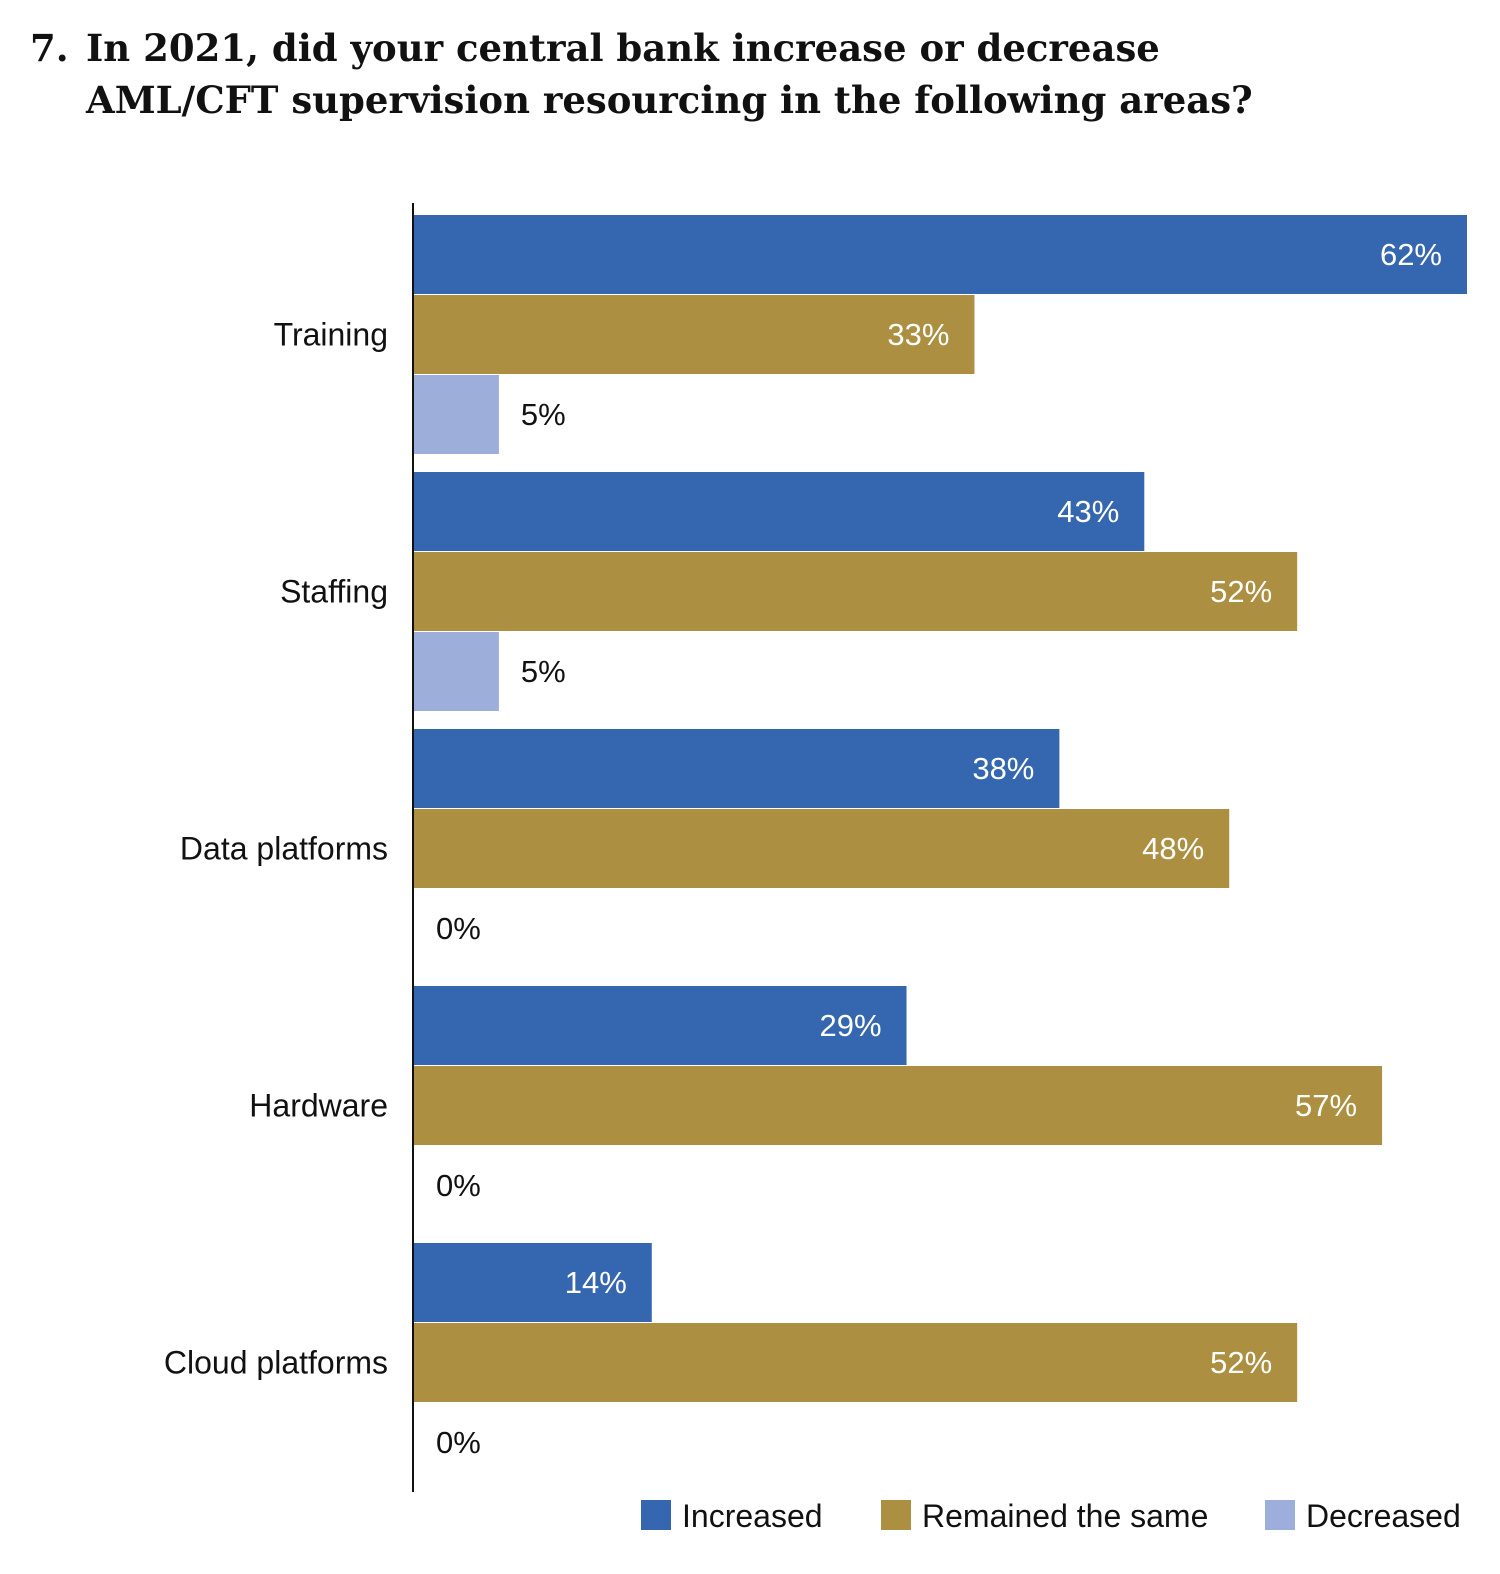  I want to click on bar-cloud-platforms-increased, so click(533, 1282).